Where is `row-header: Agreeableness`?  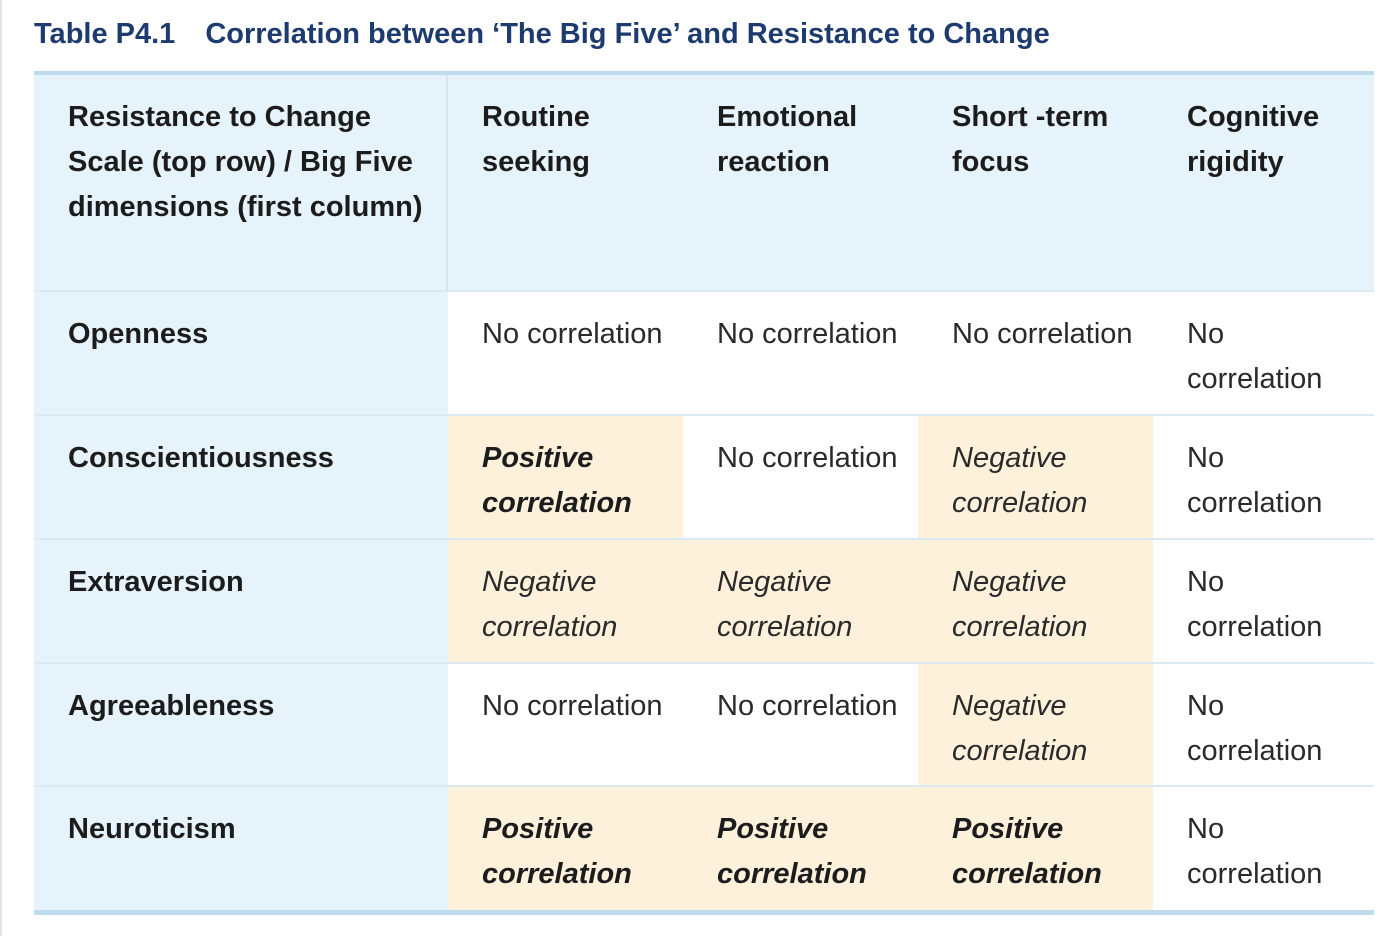 row-header: Agreeableness is located at coordinates (241, 724).